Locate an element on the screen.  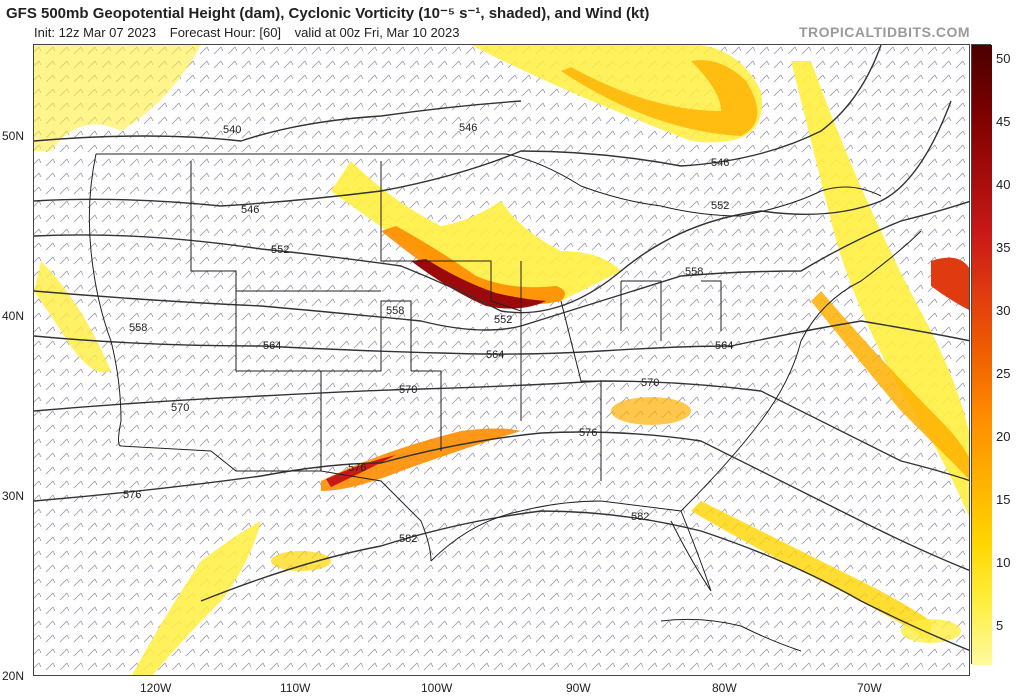
west-coast is located at coordinates (105, 300).